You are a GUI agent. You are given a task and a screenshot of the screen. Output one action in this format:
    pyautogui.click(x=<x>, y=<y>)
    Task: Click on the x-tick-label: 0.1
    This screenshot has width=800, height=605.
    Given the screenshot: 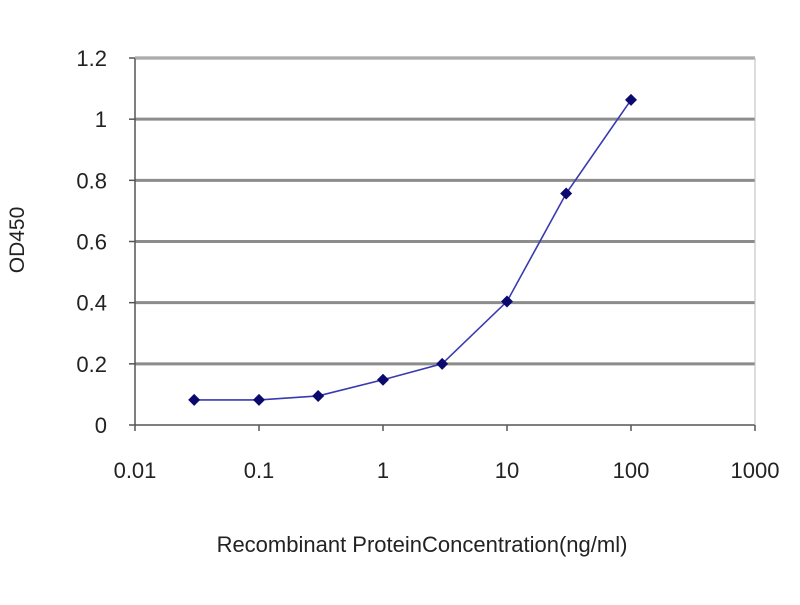 What is the action you would take?
    pyautogui.click(x=259, y=470)
    